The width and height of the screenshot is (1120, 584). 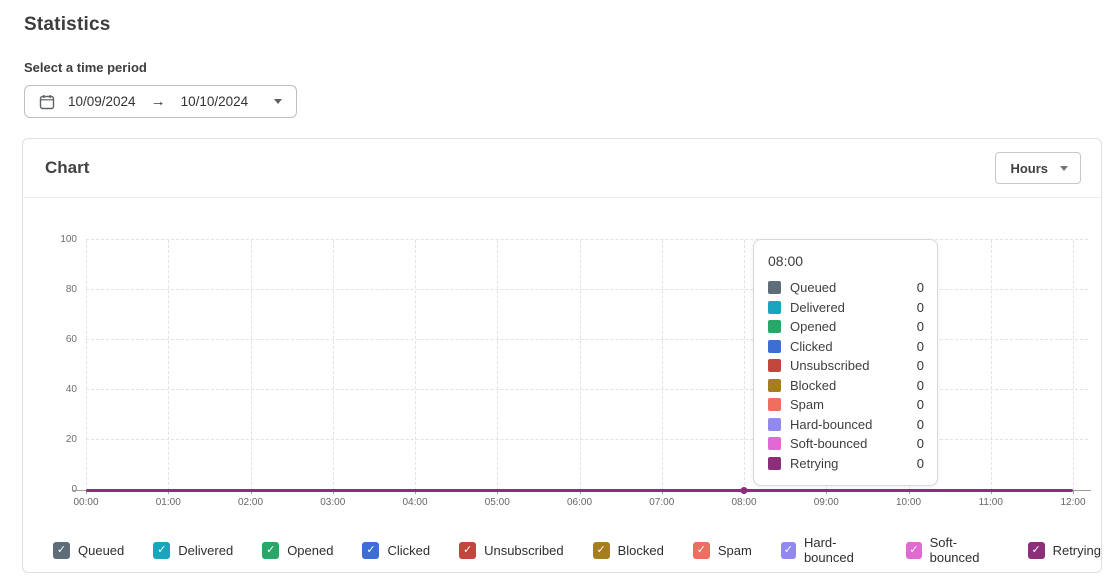 What do you see at coordinates (846, 405) in the screenshot?
I see `tooltip-row: Spam 0` at bounding box center [846, 405].